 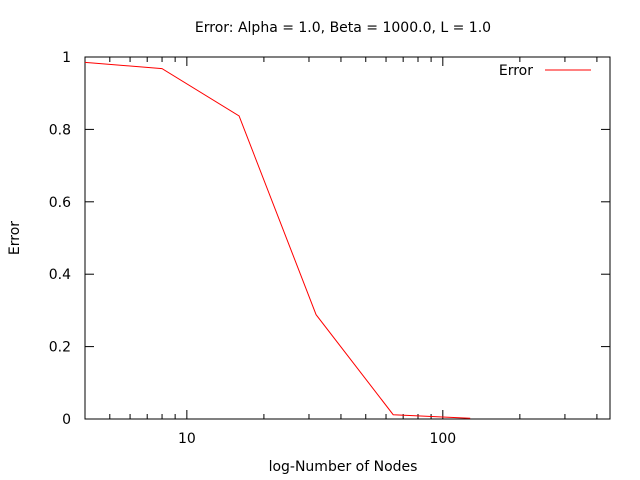 What do you see at coordinates (66, 58) in the screenshot?
I see `y-tick-label: 1` at bounding box center [66, 58].